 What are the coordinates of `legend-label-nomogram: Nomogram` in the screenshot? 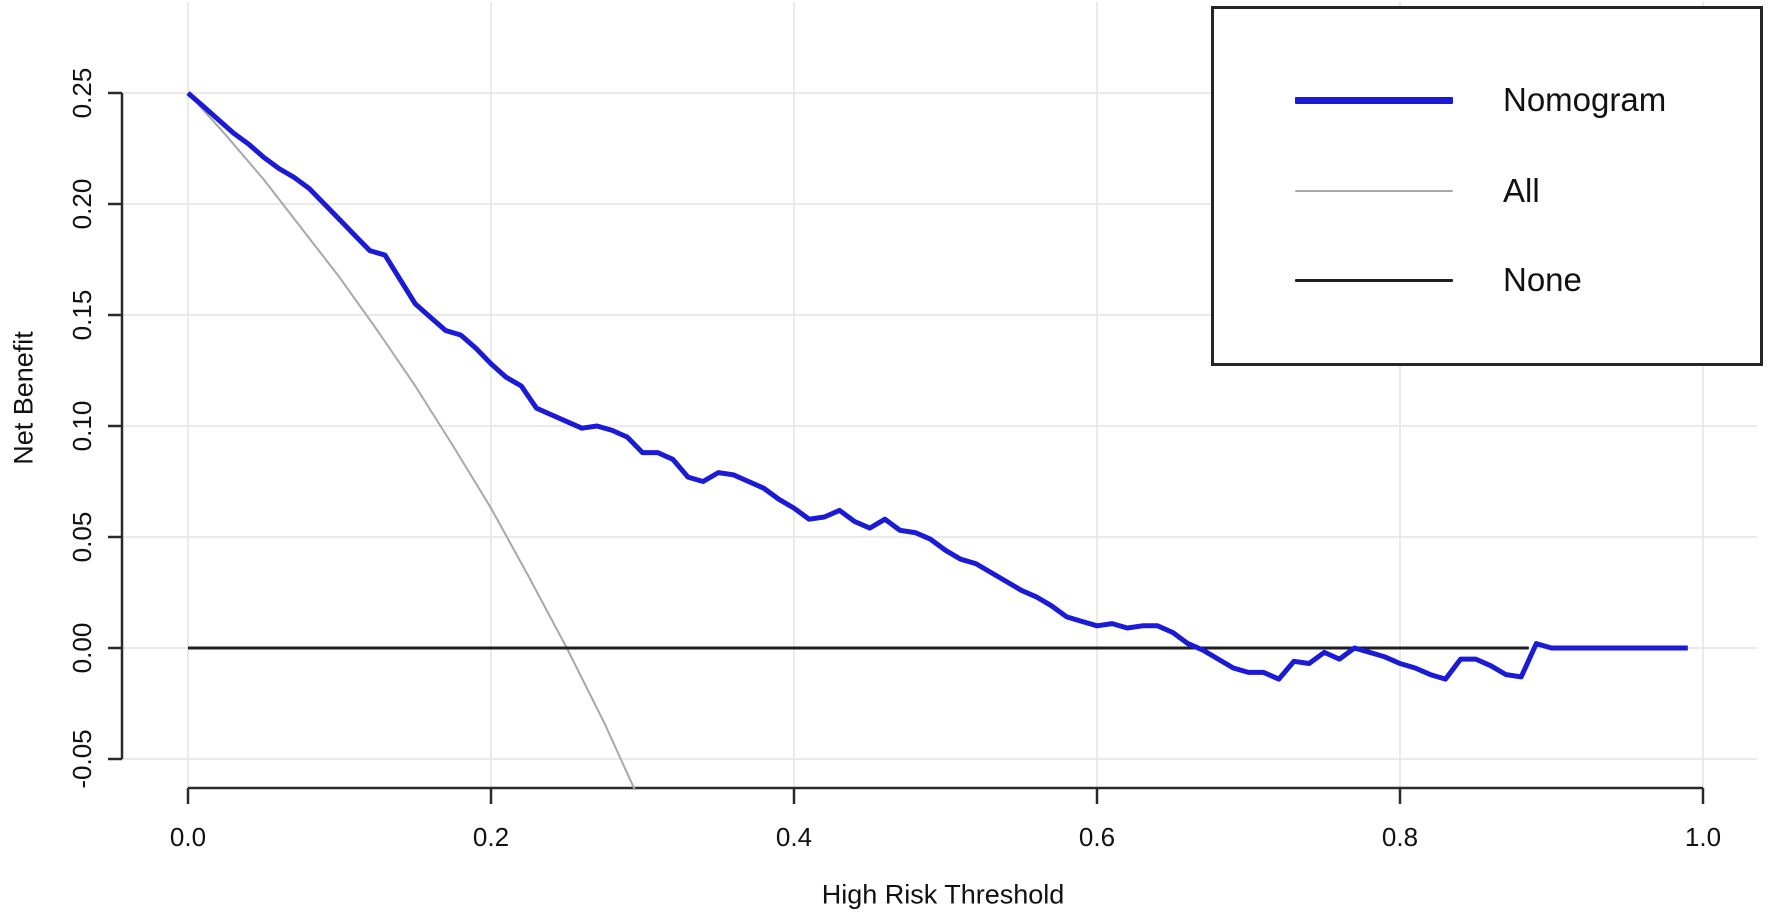 It's located at (1585, 99).